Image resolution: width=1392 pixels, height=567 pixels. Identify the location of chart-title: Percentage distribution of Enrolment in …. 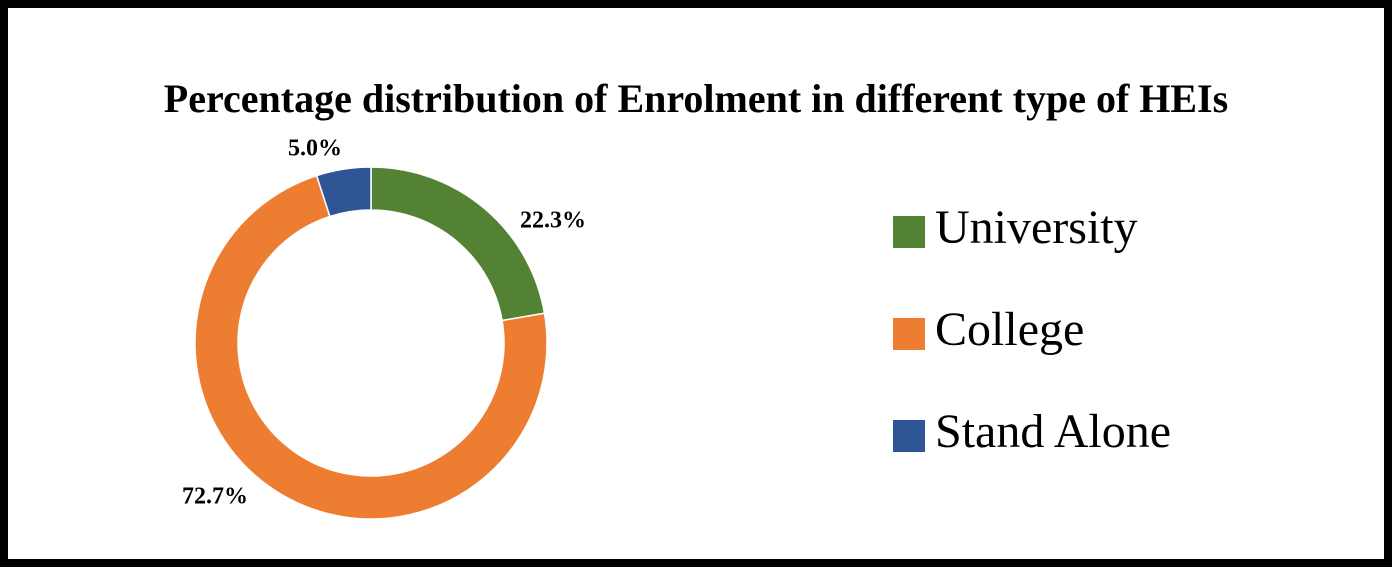
(696, 98).